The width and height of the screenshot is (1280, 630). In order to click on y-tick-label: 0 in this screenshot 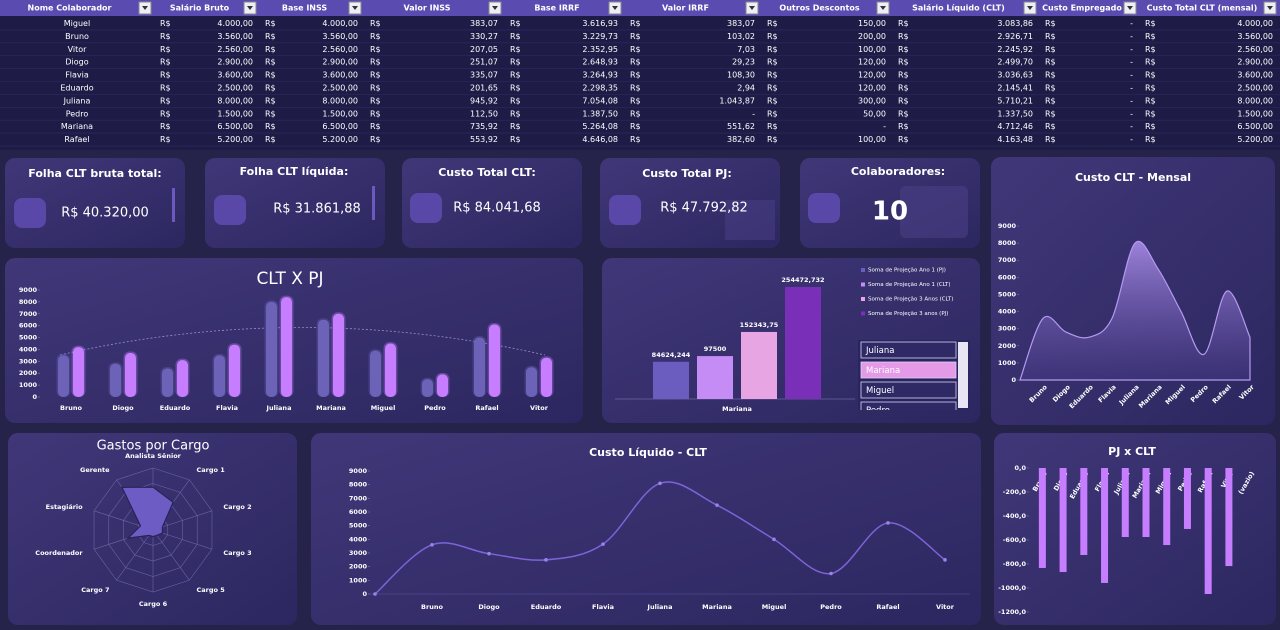, I will do `click(34, 397)`.